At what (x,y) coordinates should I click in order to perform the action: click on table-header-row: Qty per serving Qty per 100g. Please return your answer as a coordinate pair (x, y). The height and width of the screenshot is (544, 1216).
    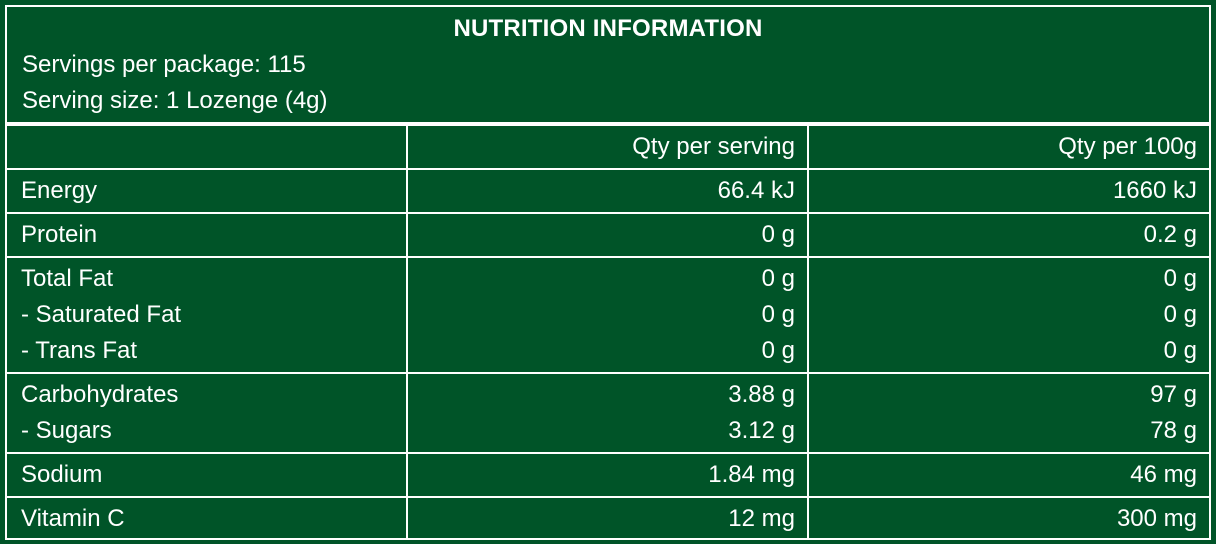
    Looking at the image, I should click on (608, 148).